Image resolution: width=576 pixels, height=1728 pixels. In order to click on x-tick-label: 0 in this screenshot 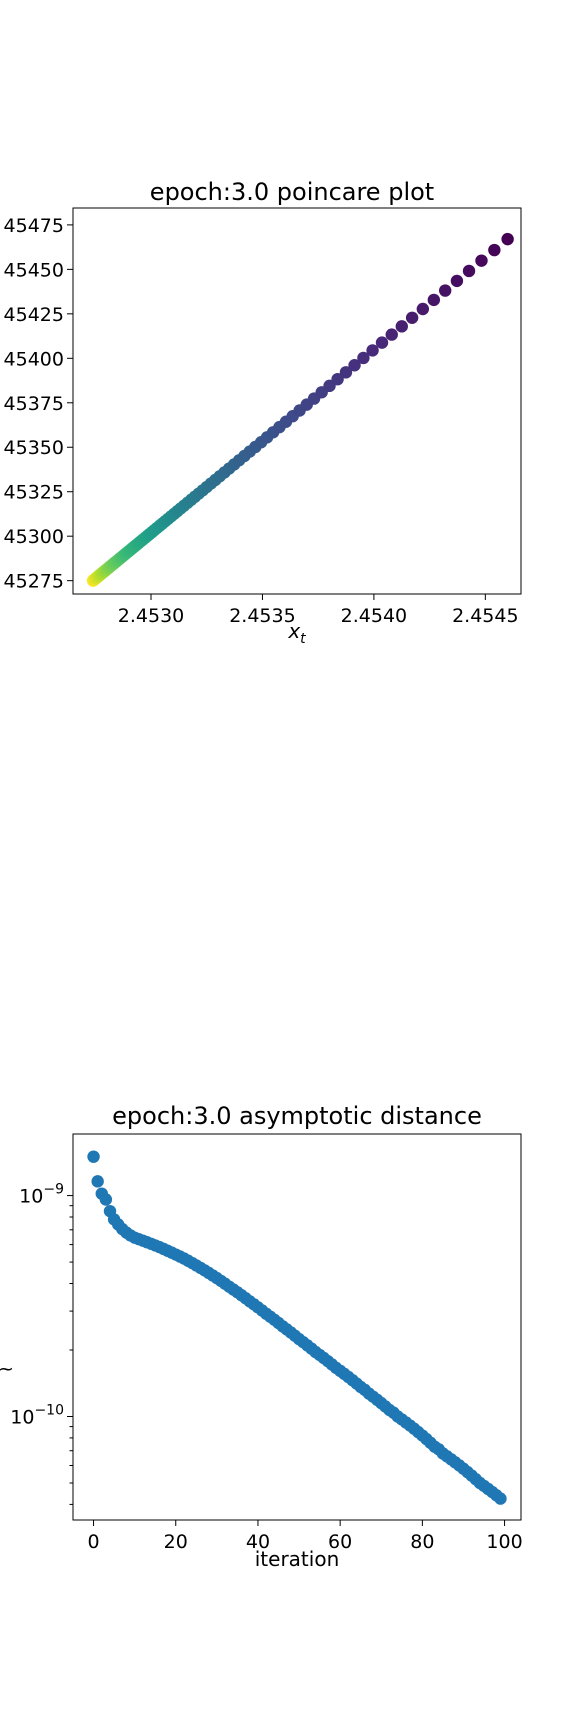, I will do `click(94, 1542)`.